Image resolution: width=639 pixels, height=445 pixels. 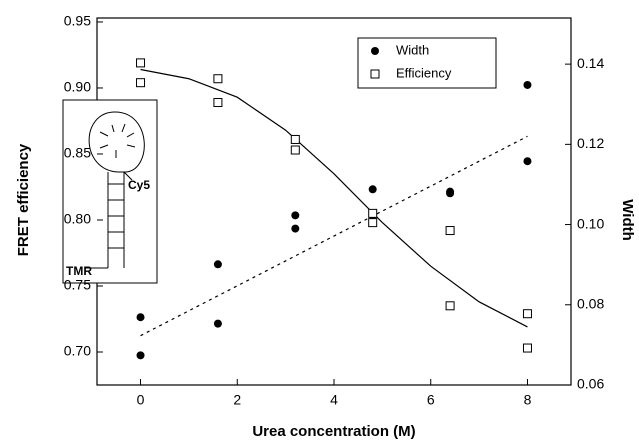 What do you see at coordinates (424, 72) in the screenshot?
I see `legend-label: Efficiency` at bounding box center [424, 72].